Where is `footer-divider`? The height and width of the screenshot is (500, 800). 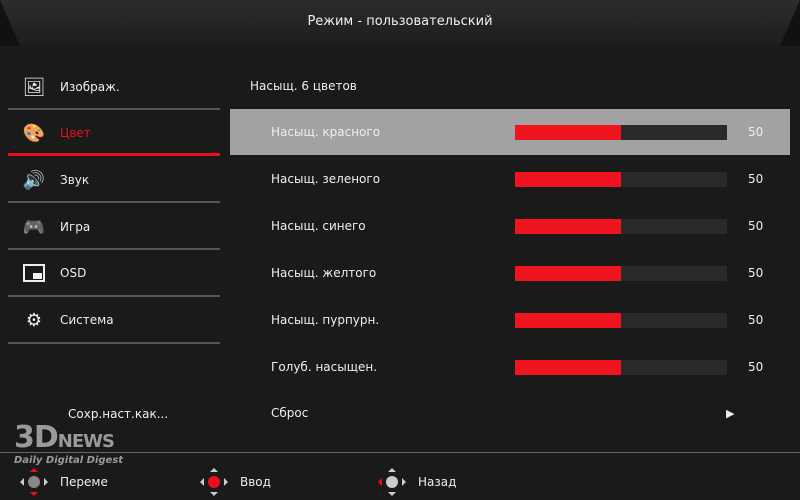 footer-divider is located at coordinates (400, 452).